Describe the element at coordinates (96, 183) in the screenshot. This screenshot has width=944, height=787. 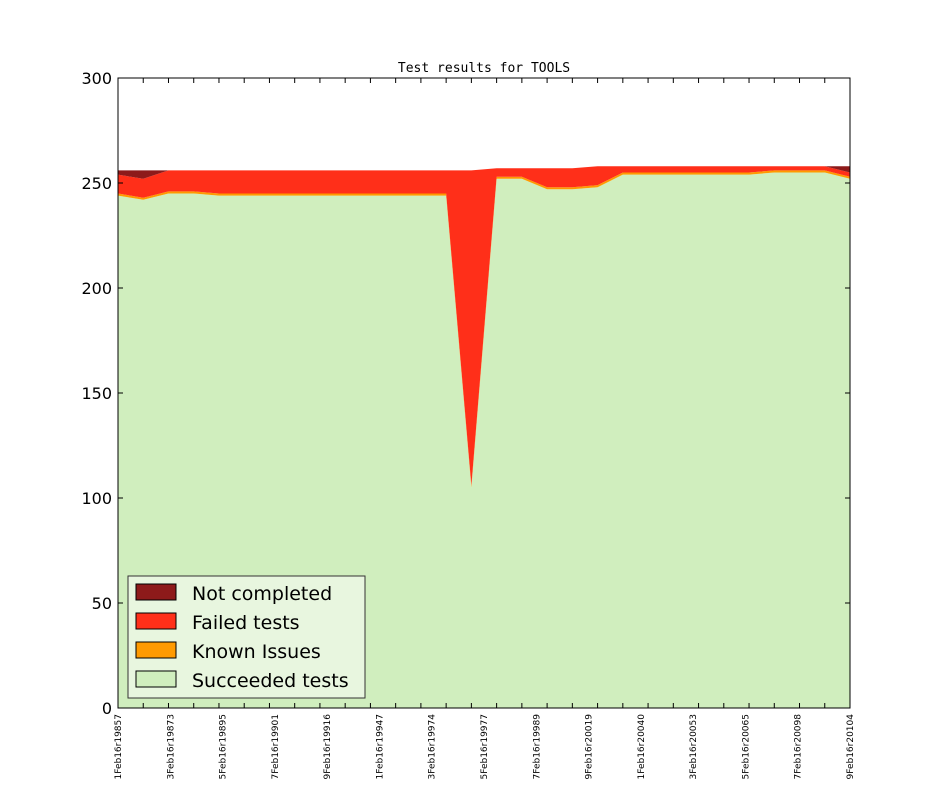
I see `y-tick-label: 250` at that location.